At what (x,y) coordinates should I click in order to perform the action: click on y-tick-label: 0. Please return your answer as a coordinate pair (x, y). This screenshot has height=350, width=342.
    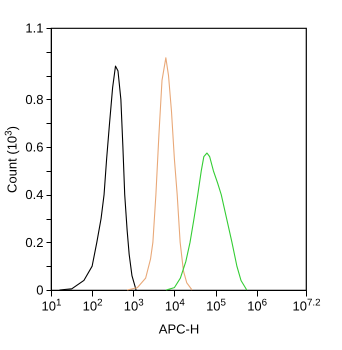
    Looking at the image, I should click on (40, 290).